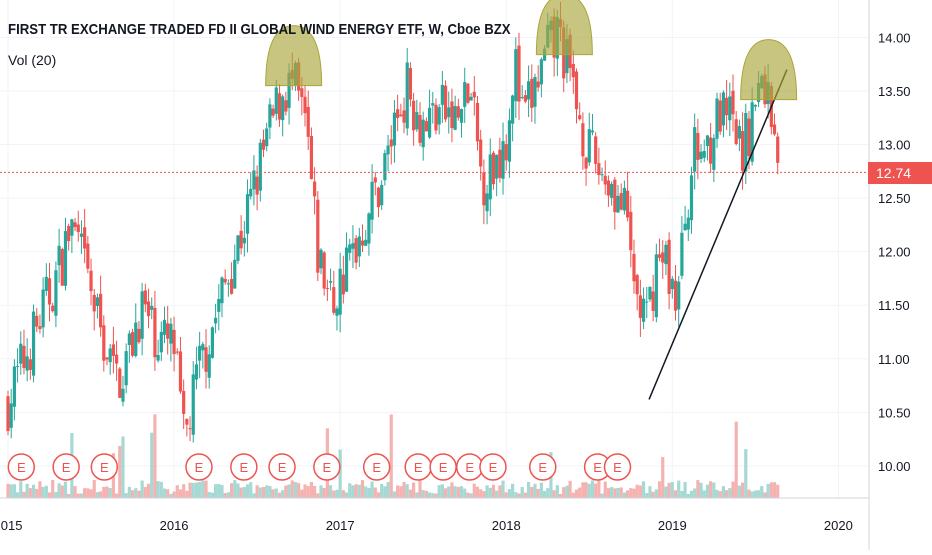 The height and width of the screenshot is (555, 932). Describe the element at coordinates (894, 145) in the screenshot. I see `y-tick-label: 13.00` at that location.